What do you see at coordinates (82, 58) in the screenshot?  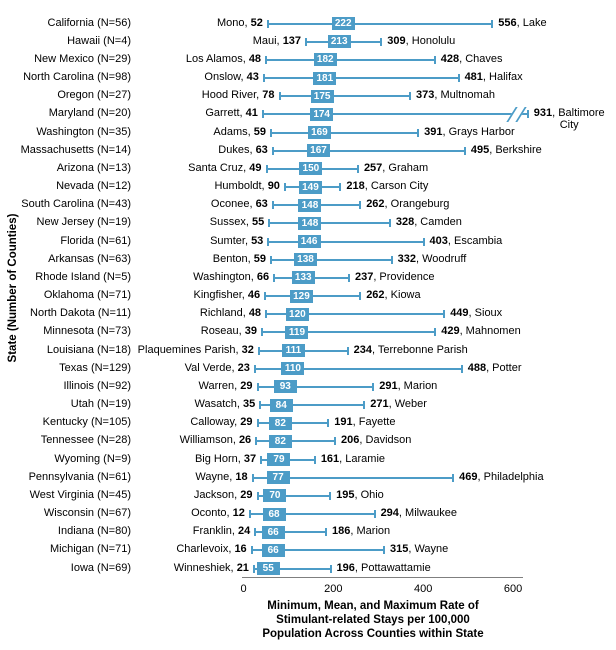 I see `state-label: New Mexico (N=29)` at bounding box center [82, 58].